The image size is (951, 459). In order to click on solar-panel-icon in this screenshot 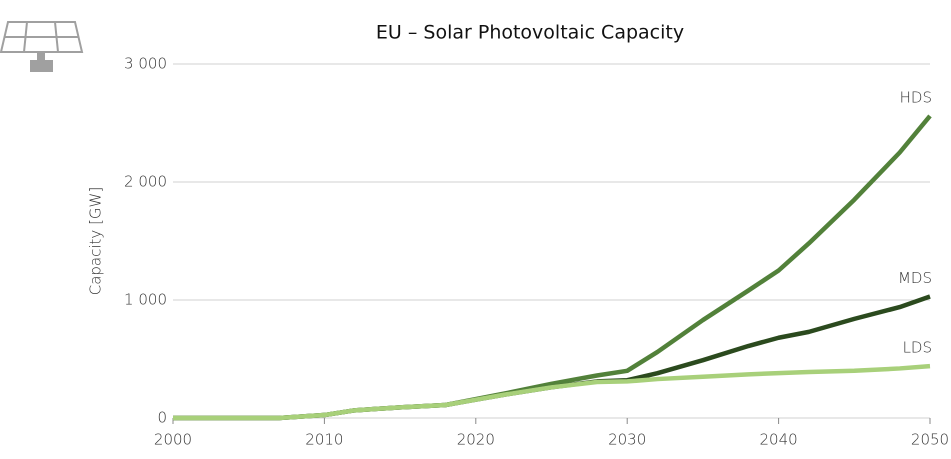, I will do `click(42, 46)`.